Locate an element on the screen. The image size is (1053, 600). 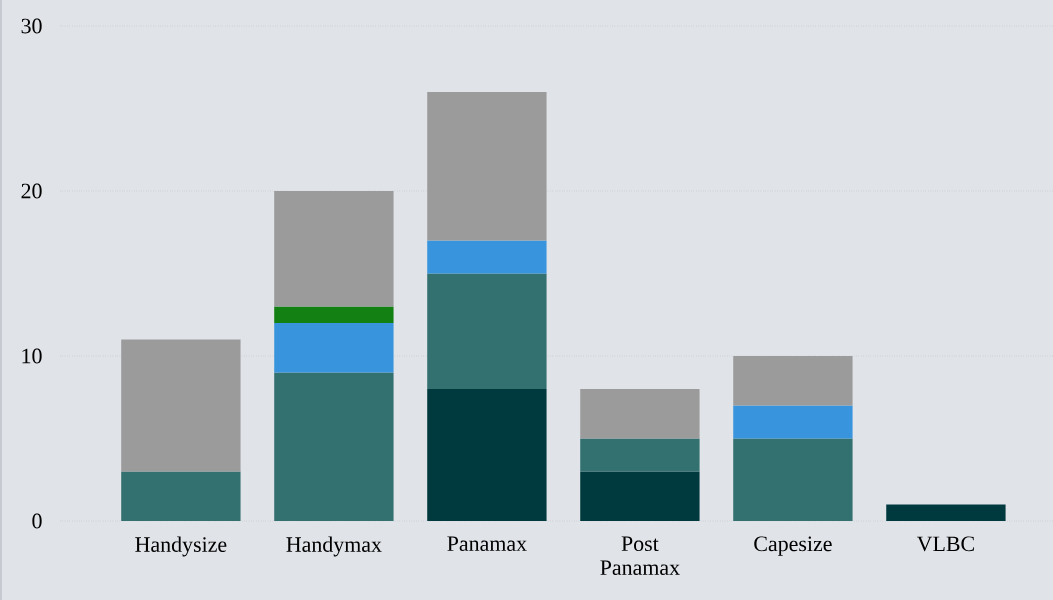
y-tick-label: 20 is located at coordinates (31, 191).